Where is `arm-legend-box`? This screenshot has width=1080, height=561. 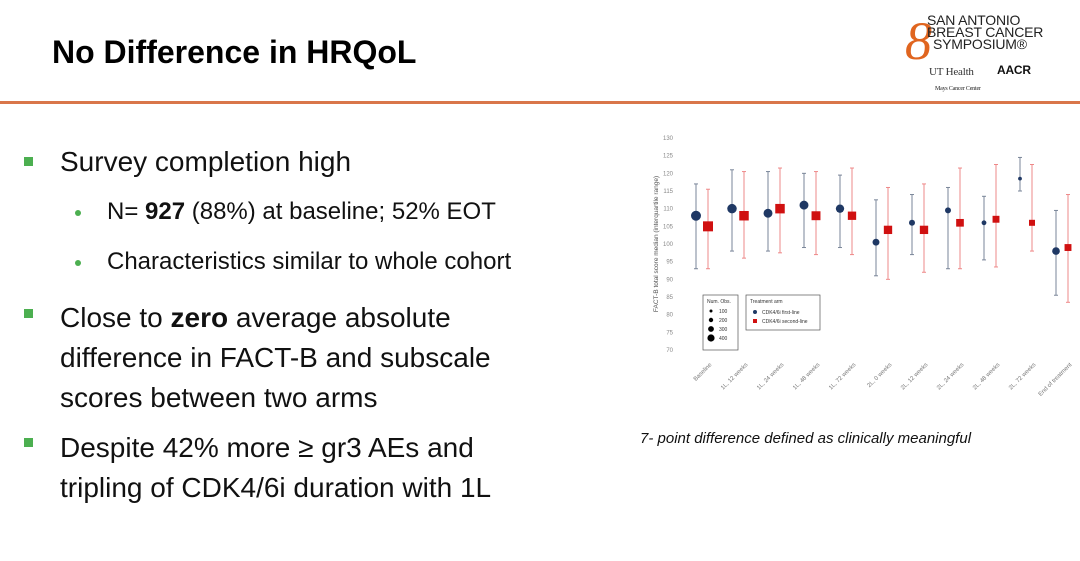 arm-legend-box is located at coordinates (783, 312).